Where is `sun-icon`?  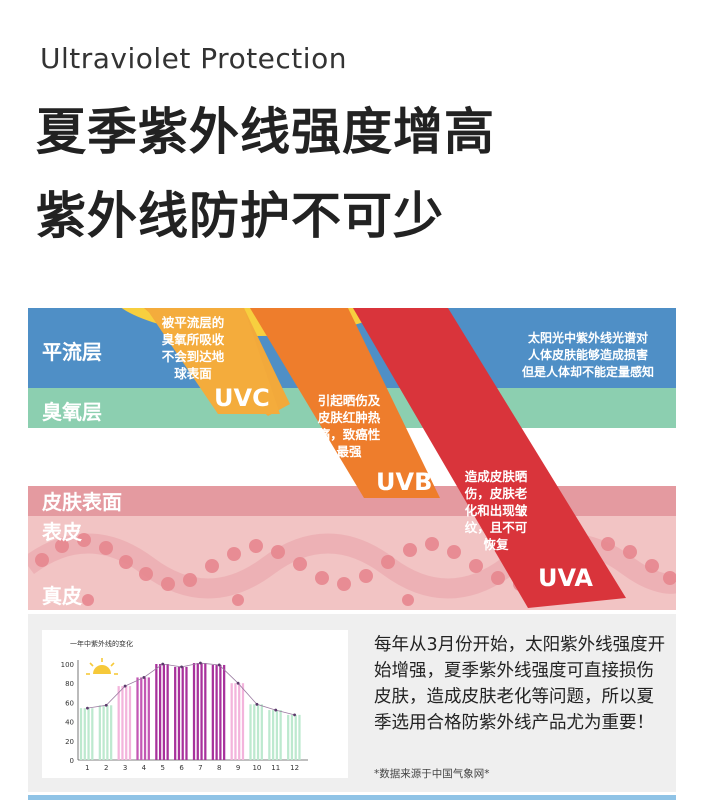 sun-icon is located at coordinates (102, 671).